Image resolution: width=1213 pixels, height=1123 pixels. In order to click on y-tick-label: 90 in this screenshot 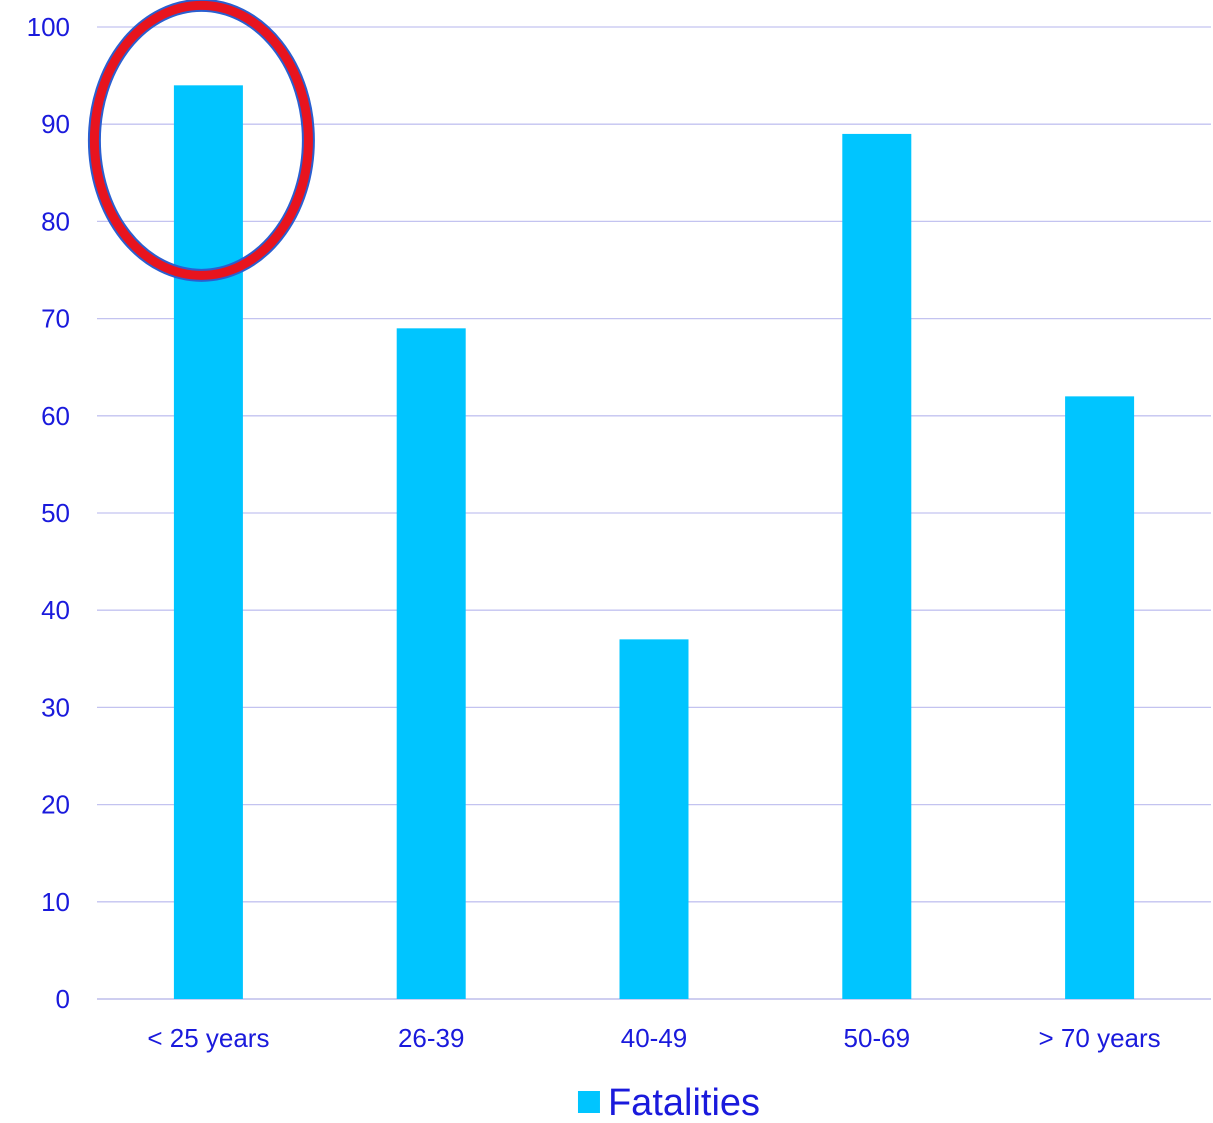, I will do `click(55, 124)`.